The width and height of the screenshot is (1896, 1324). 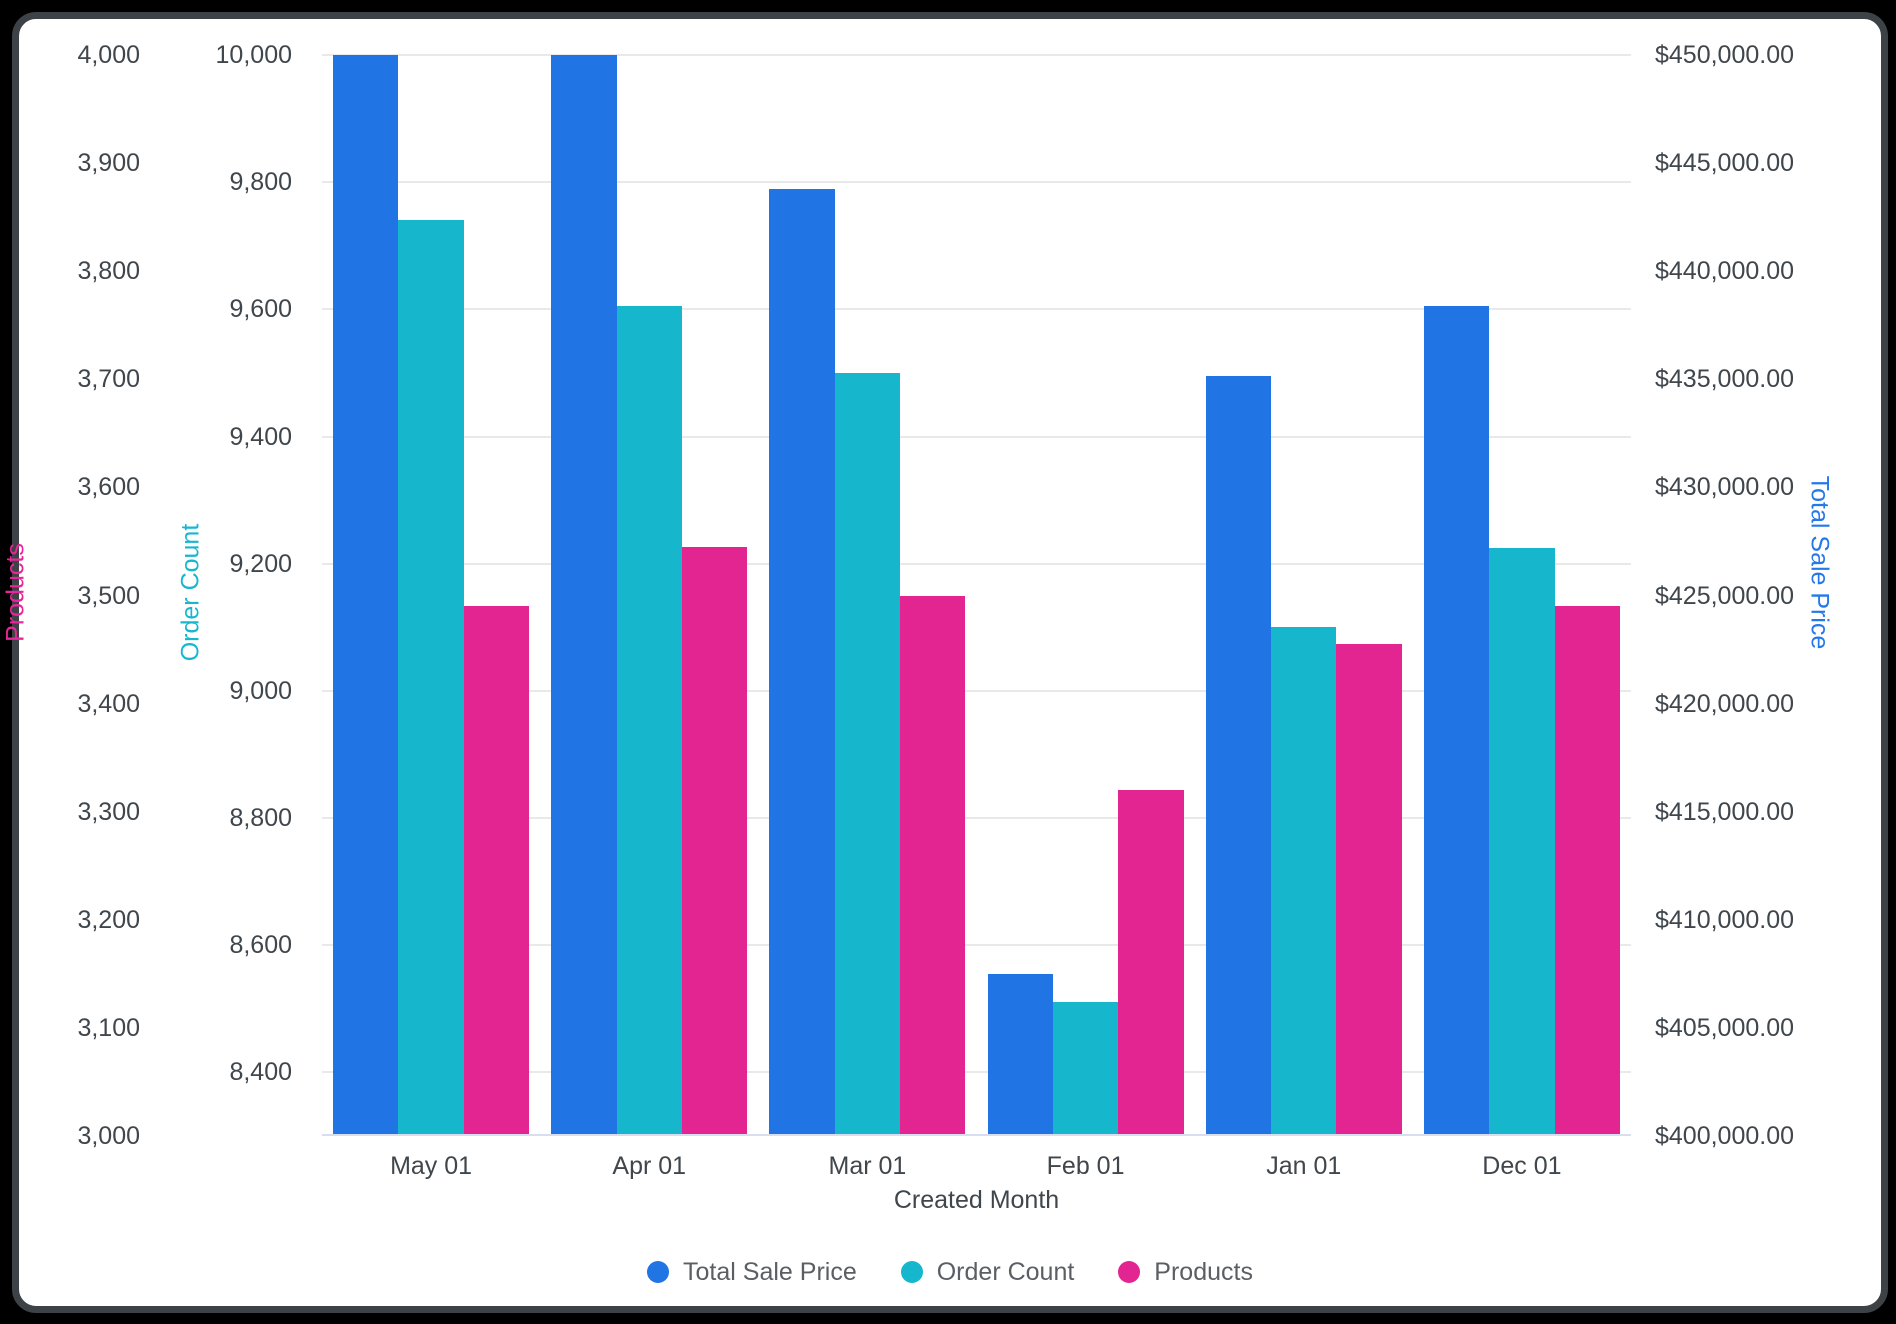 What do you see at coordinates (770, 1271) in the screenshot?
I see `legend-label: Total Sale Price` at bounding box center [770, 1271].